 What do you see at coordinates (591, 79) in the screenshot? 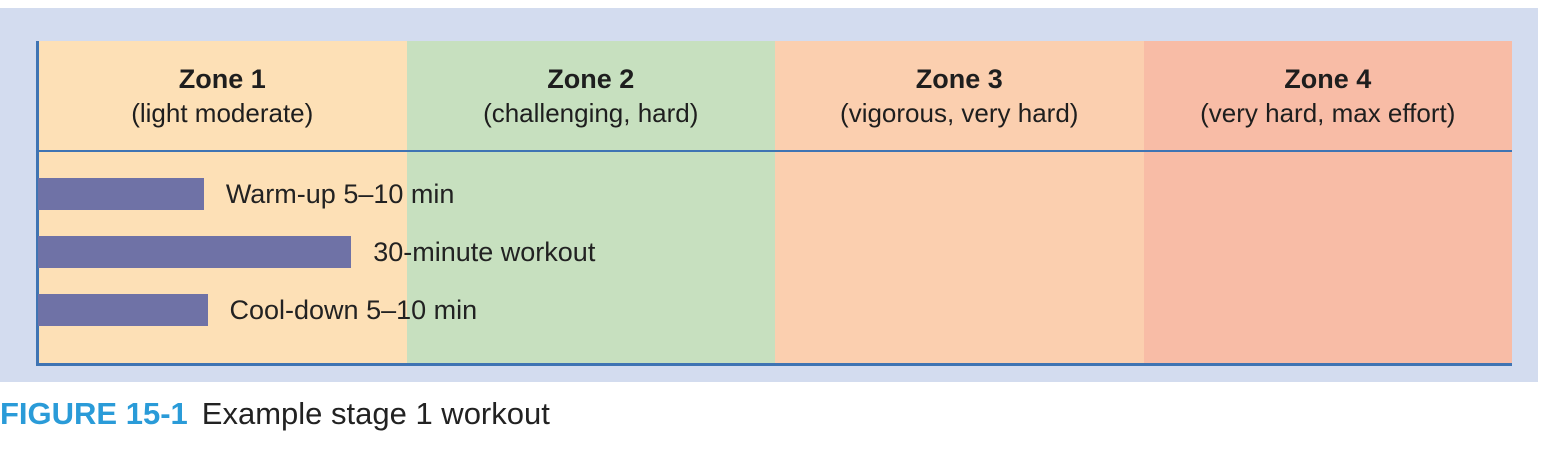
I see `zone-title: Zone 2` at bounding box center [591, 79].